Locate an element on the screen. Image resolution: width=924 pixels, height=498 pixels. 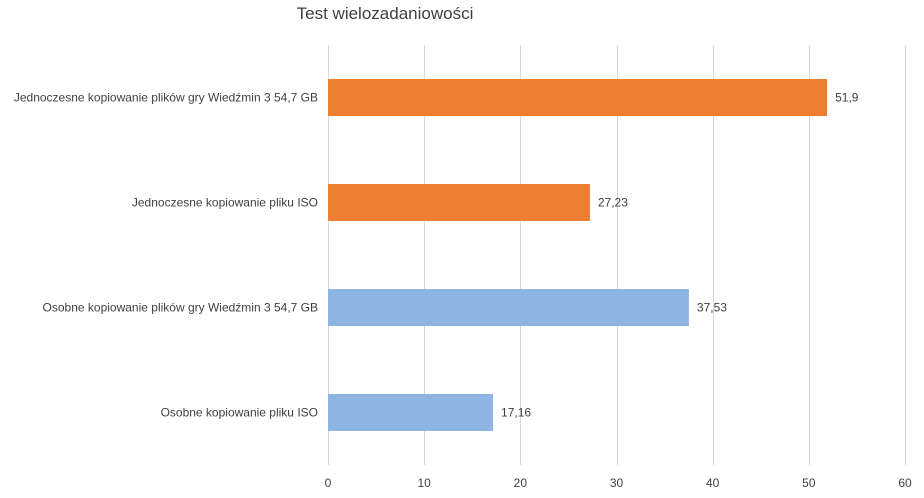
chart-title: Test wielozadaniowości is located at coordinates (385, 13).